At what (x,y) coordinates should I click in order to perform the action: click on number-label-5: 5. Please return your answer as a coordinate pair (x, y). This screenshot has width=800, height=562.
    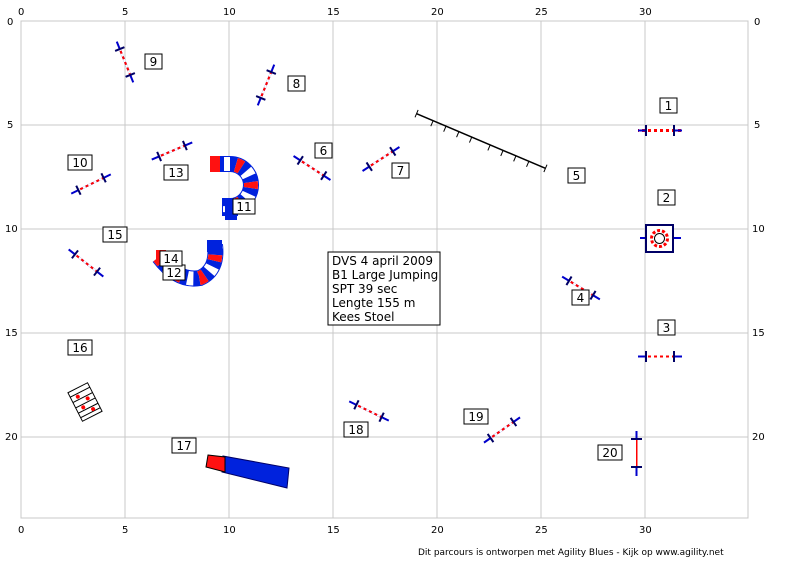
    Looking at the image, I should click on (576, 175).